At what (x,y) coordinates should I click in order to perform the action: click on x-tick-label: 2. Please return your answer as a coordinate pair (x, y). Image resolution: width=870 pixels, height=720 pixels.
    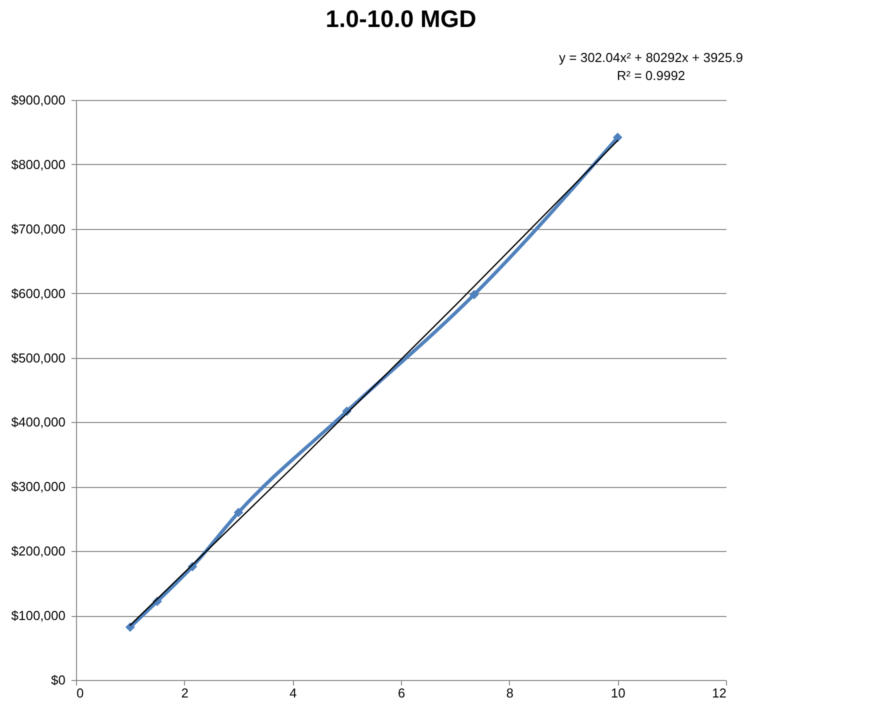
    Looking at the image, I should click on (184, 693).